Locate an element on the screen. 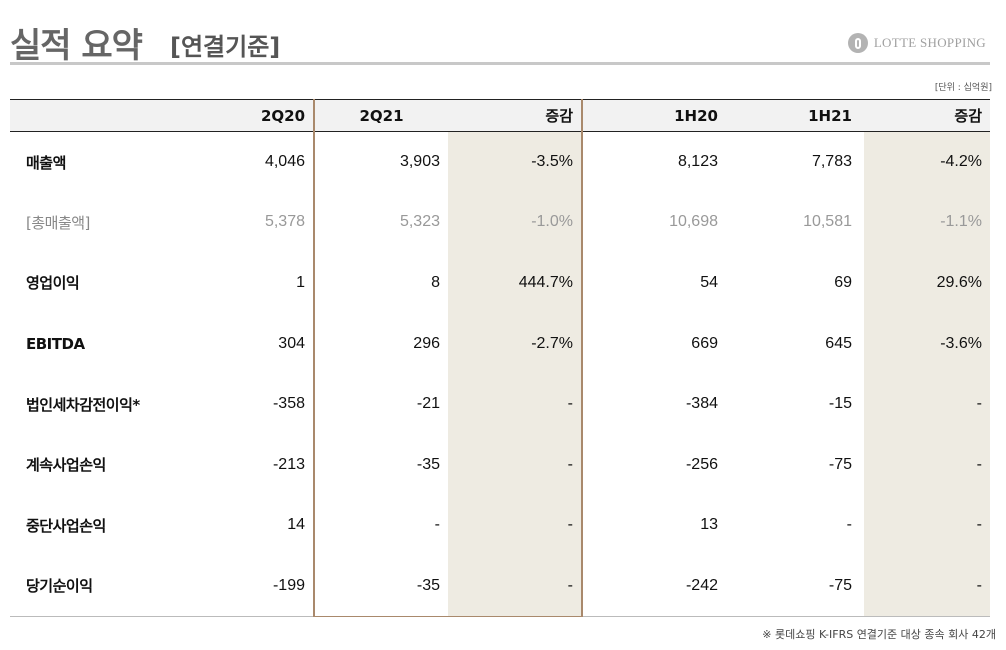 This screenshot has height=650, width=1006. header-2q21: 2Q21 is located at coordinates (380, 115).